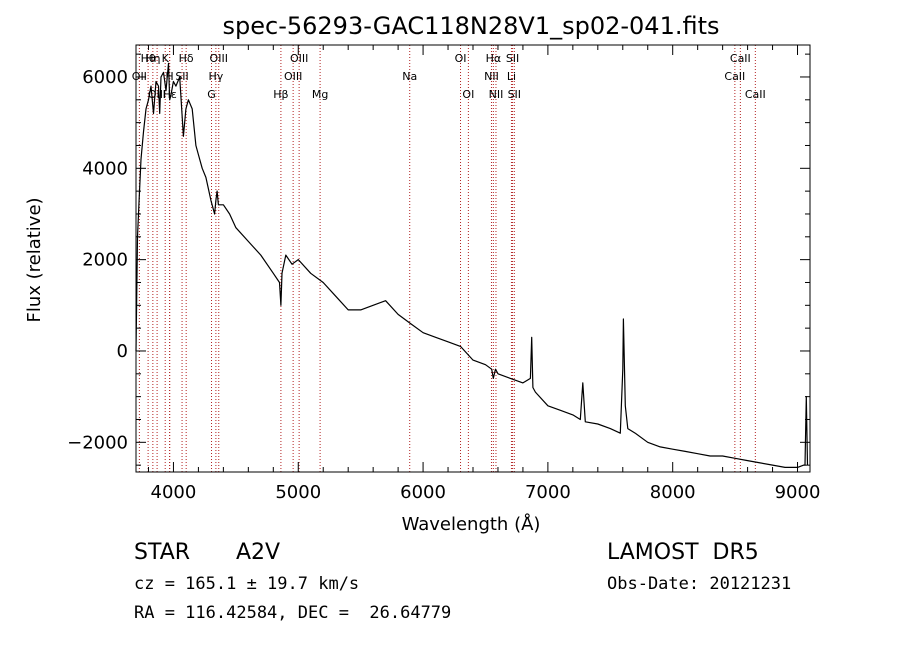 Image resolution: width=900 pixels, height=649 pixels. I want to click on line-label-hγ-10: Hγ, so click(215, 76).